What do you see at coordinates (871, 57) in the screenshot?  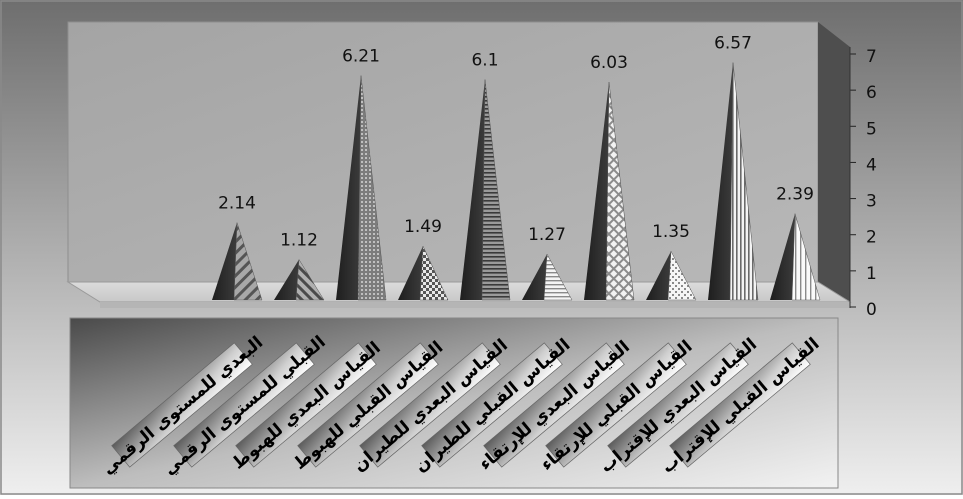 I see `y-tick-label: 7` at bounding box center [871, 57].